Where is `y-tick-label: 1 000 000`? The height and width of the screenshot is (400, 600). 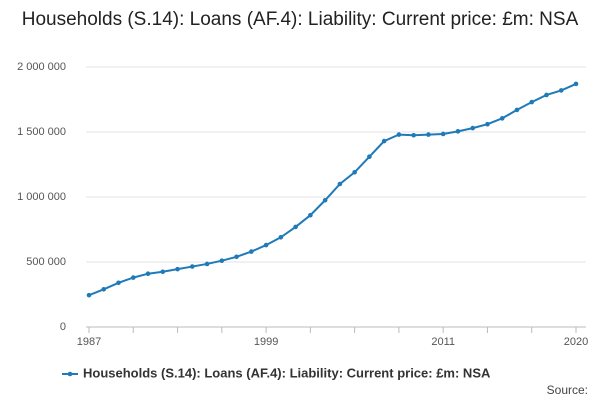
y-tick-label: 1 000 000 is located at coordinates (41, 197).